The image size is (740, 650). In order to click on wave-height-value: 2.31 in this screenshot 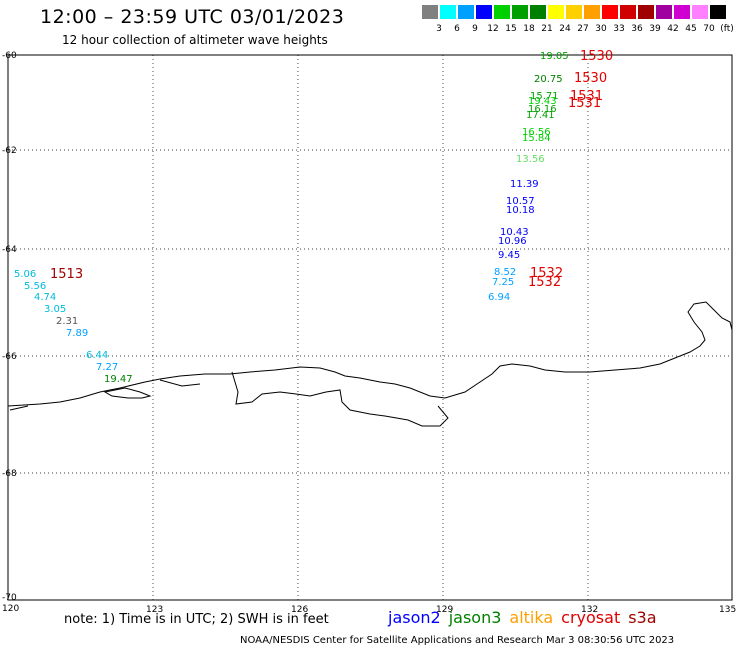, I will do `click(67, 321)`.